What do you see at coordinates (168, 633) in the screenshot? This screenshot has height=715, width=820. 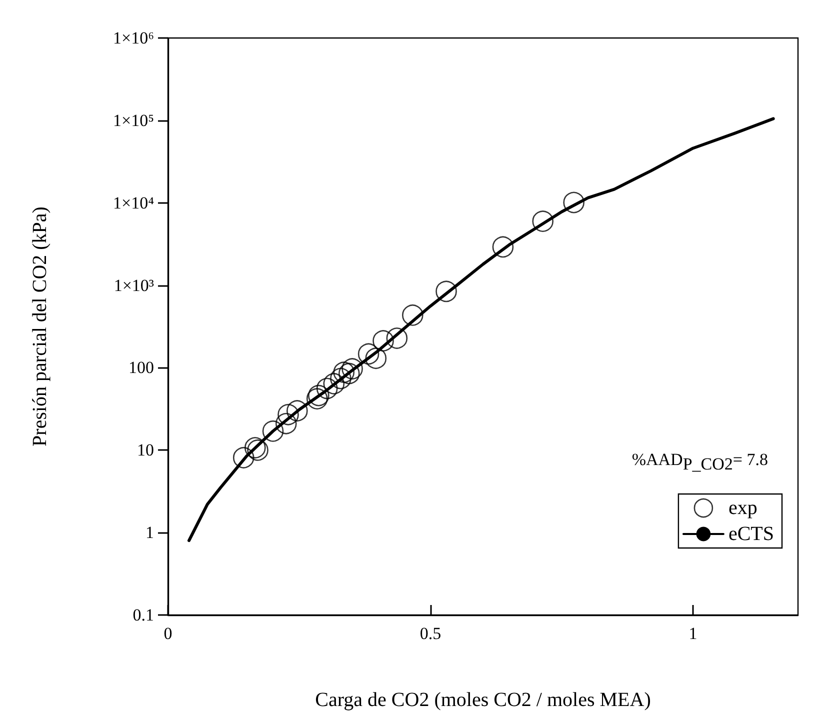 I see `x-tick-label: 0` at bounding box center [168, 633].